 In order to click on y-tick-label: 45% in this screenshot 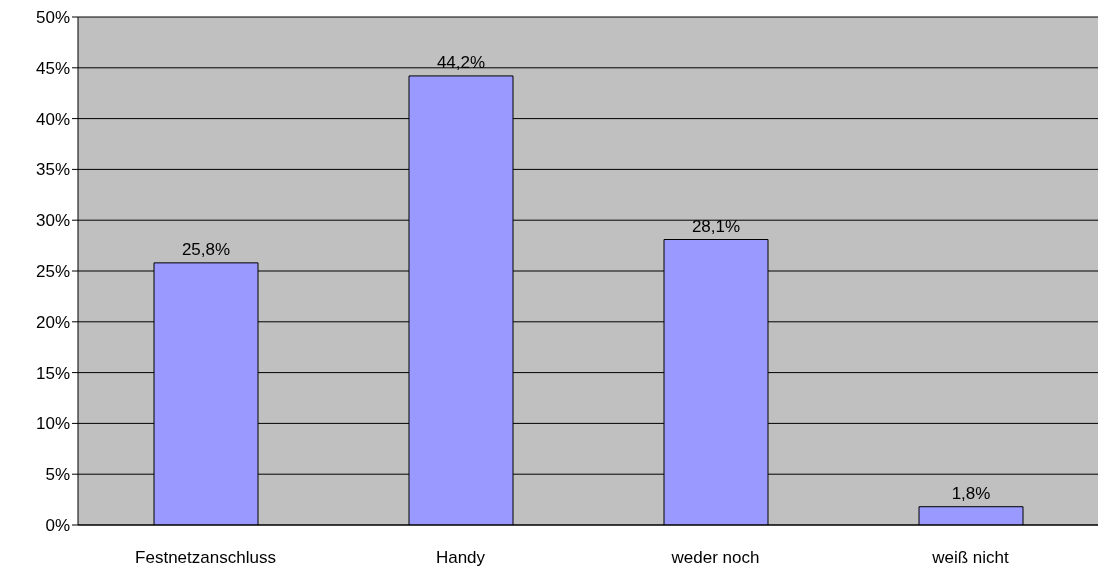, I will do `click(52, 68)`.